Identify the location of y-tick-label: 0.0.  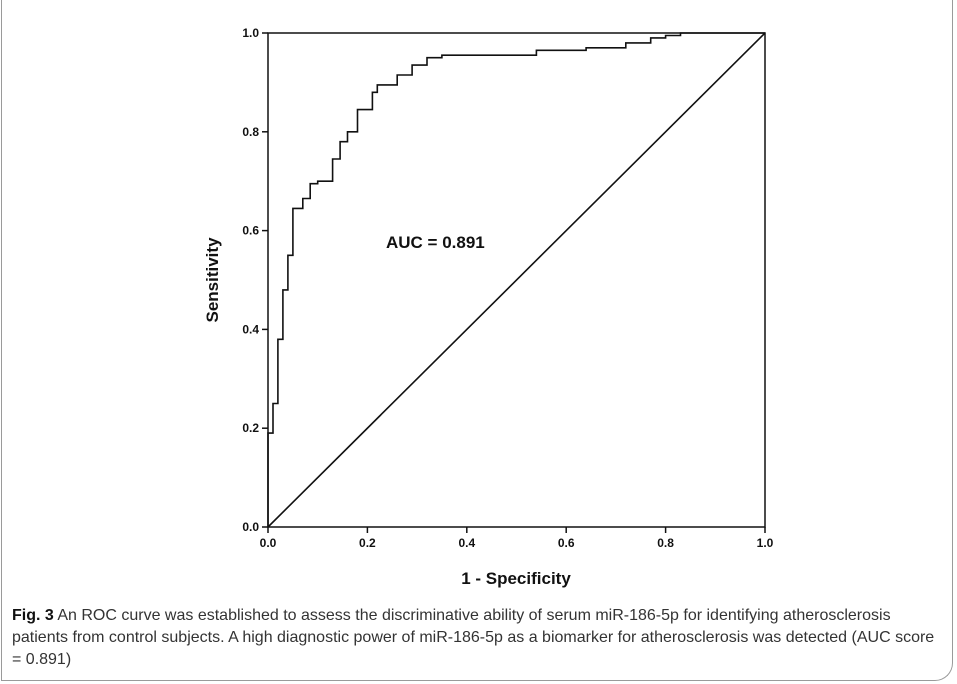
(250, 527).